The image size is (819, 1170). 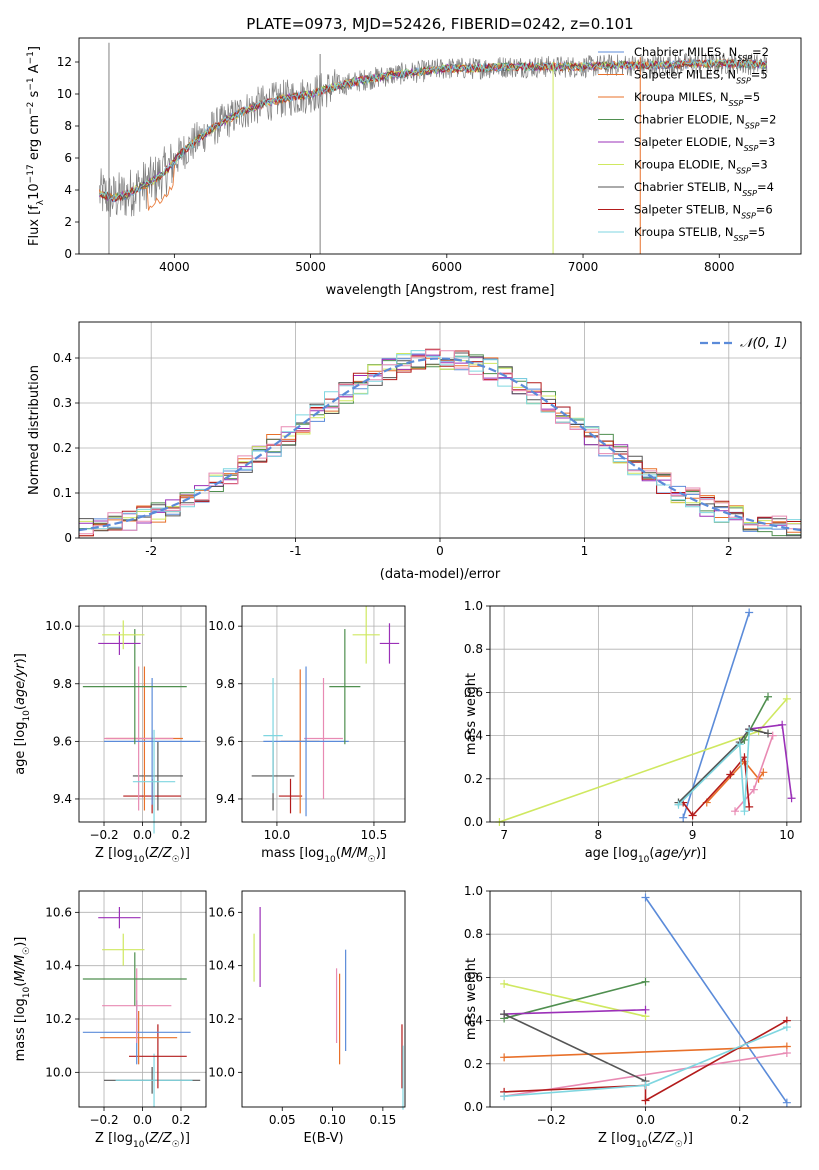 I want to click on y-tick-label: 12, so click(x=64, y=62).